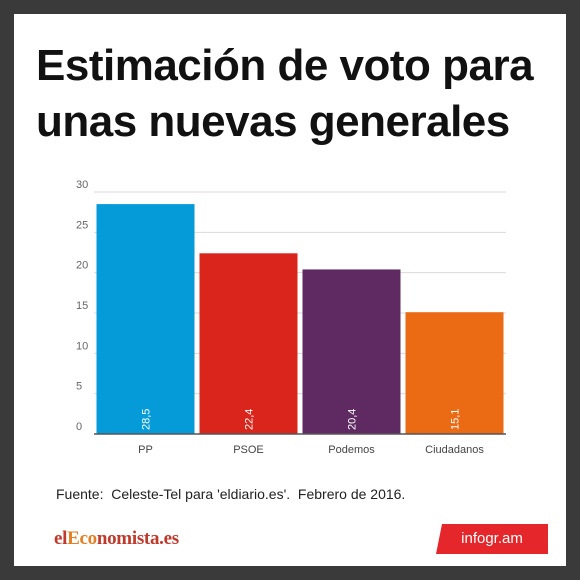  I want to click on logo-part-eco: Eco, so click(82, 538).